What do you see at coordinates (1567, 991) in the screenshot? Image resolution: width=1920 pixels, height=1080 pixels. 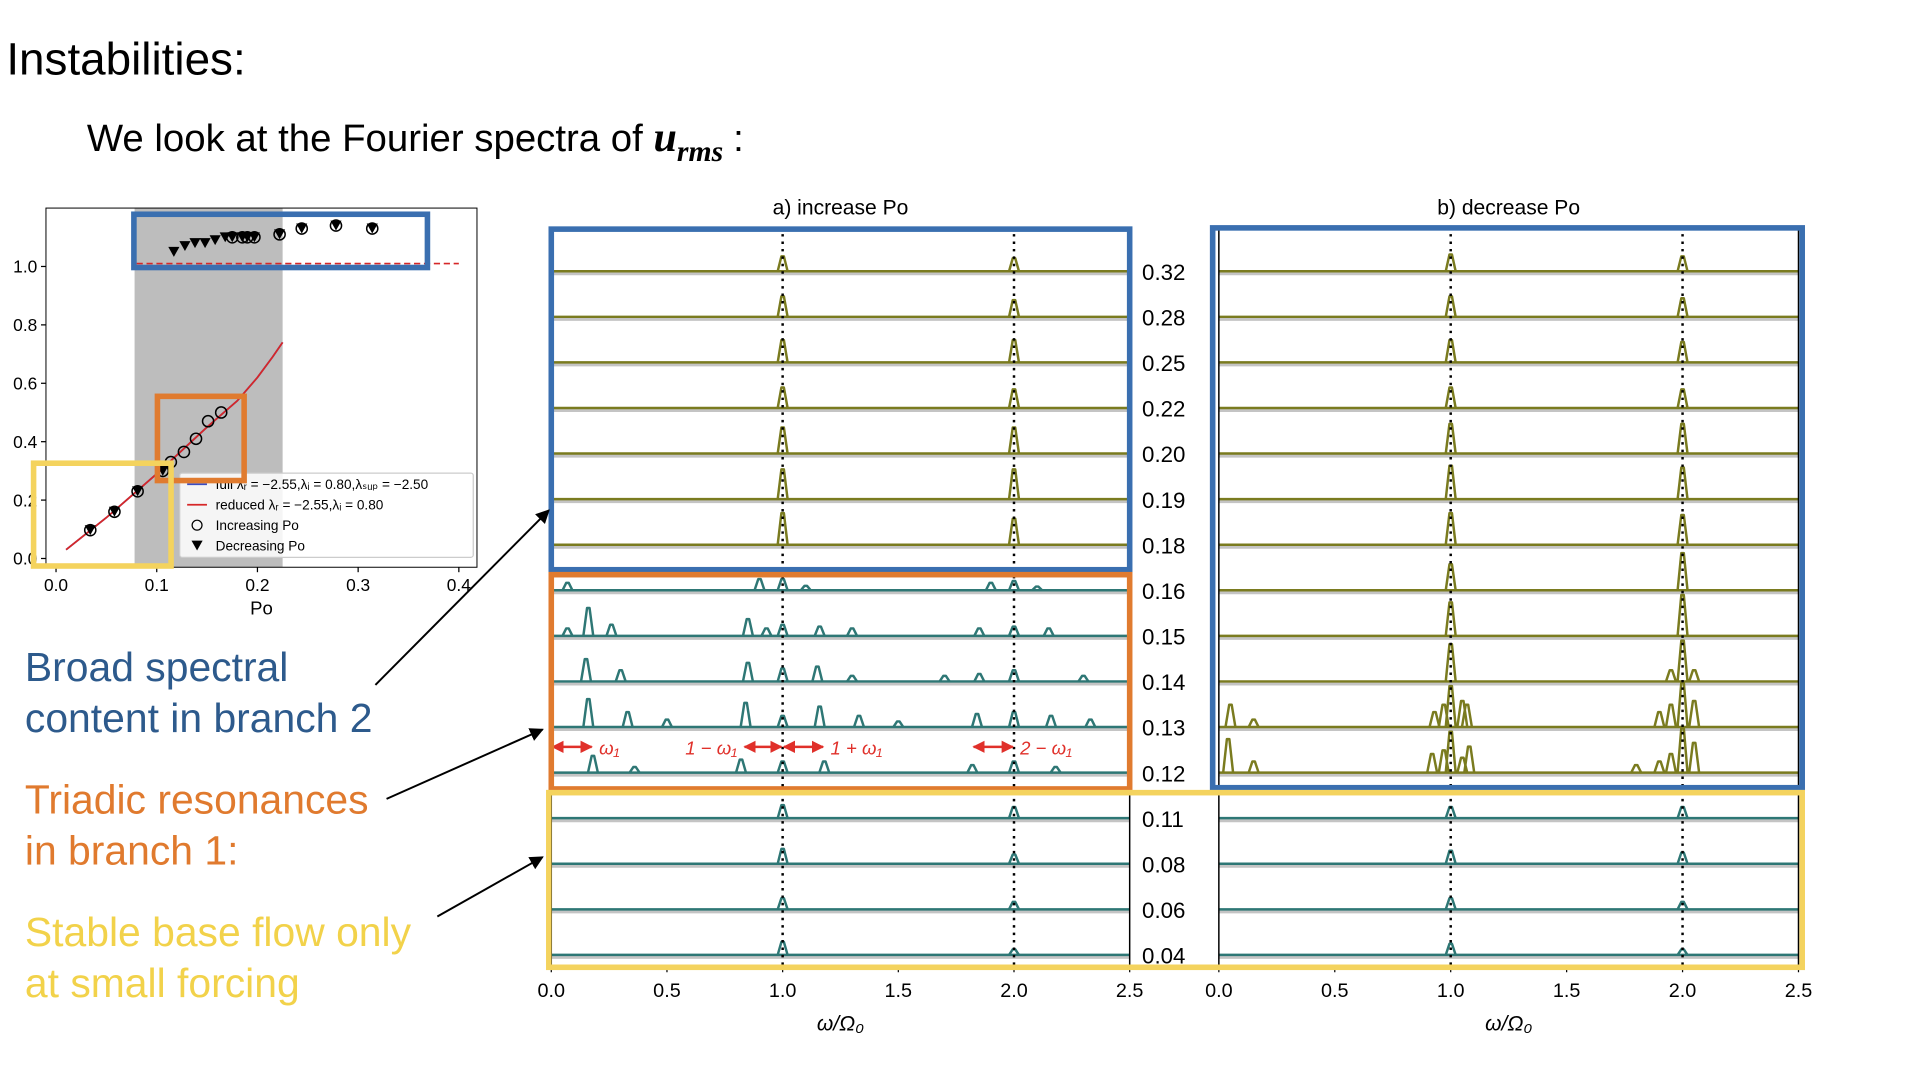 I see `x-tick-label: 1.5` at bounding box center [1567, 991].